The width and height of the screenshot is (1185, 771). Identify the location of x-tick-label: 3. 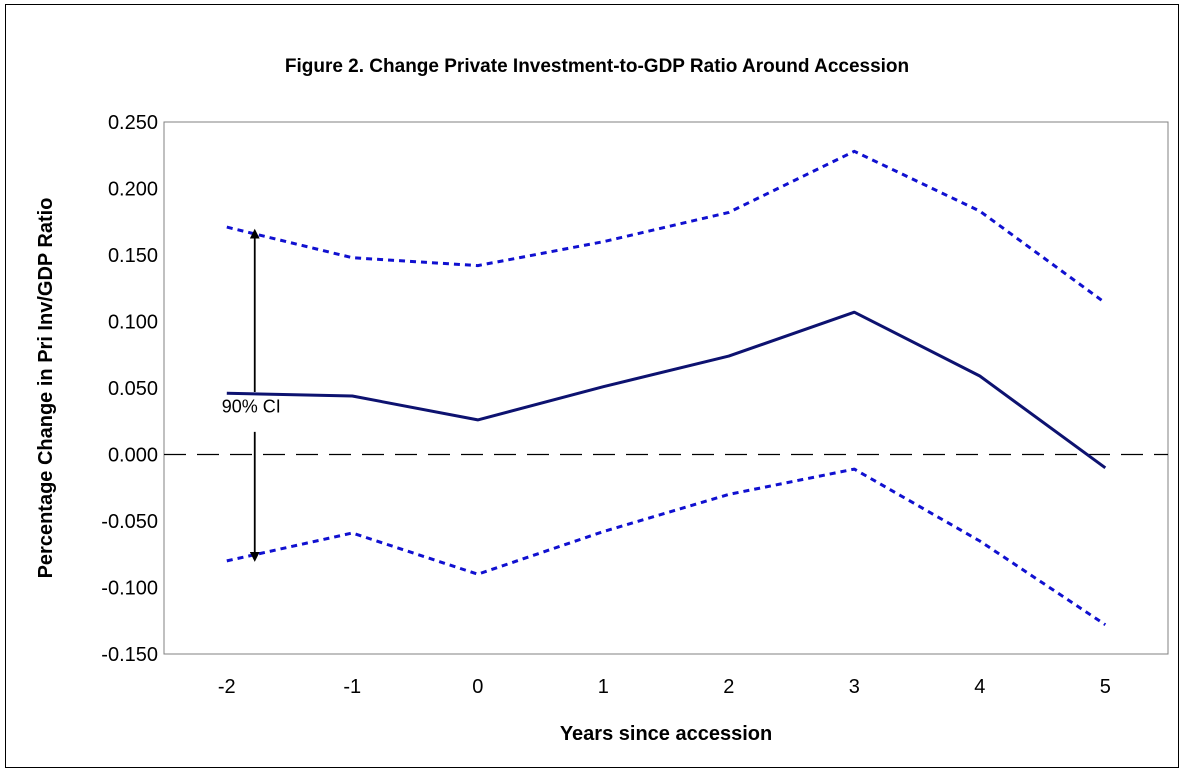
(854, 687).